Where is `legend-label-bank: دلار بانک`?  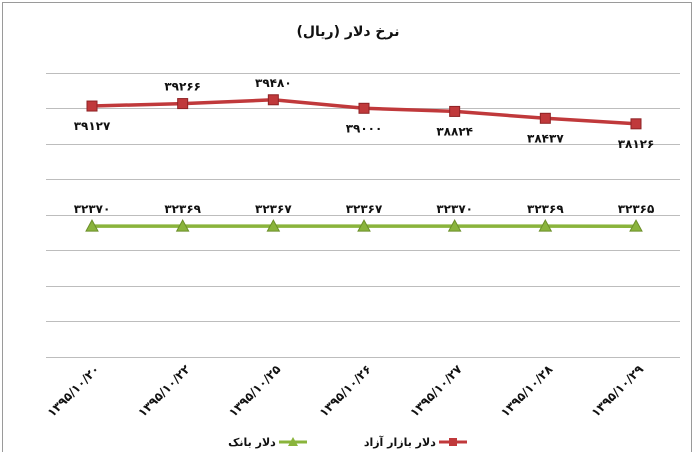
legend-label-bank: دلار بانک is located at coordinates (252, 442).